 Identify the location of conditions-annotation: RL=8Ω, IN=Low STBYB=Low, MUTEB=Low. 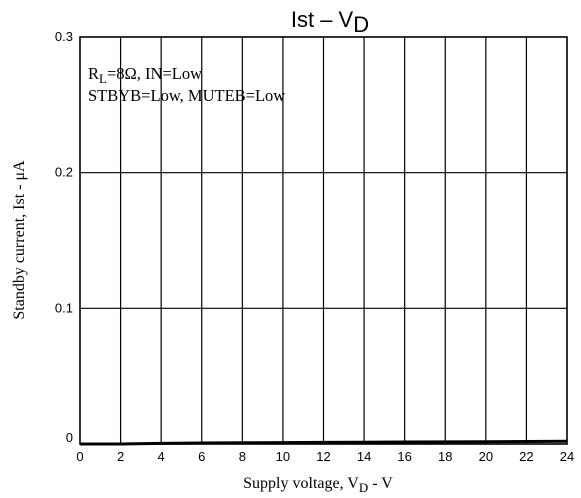
(186, 84).